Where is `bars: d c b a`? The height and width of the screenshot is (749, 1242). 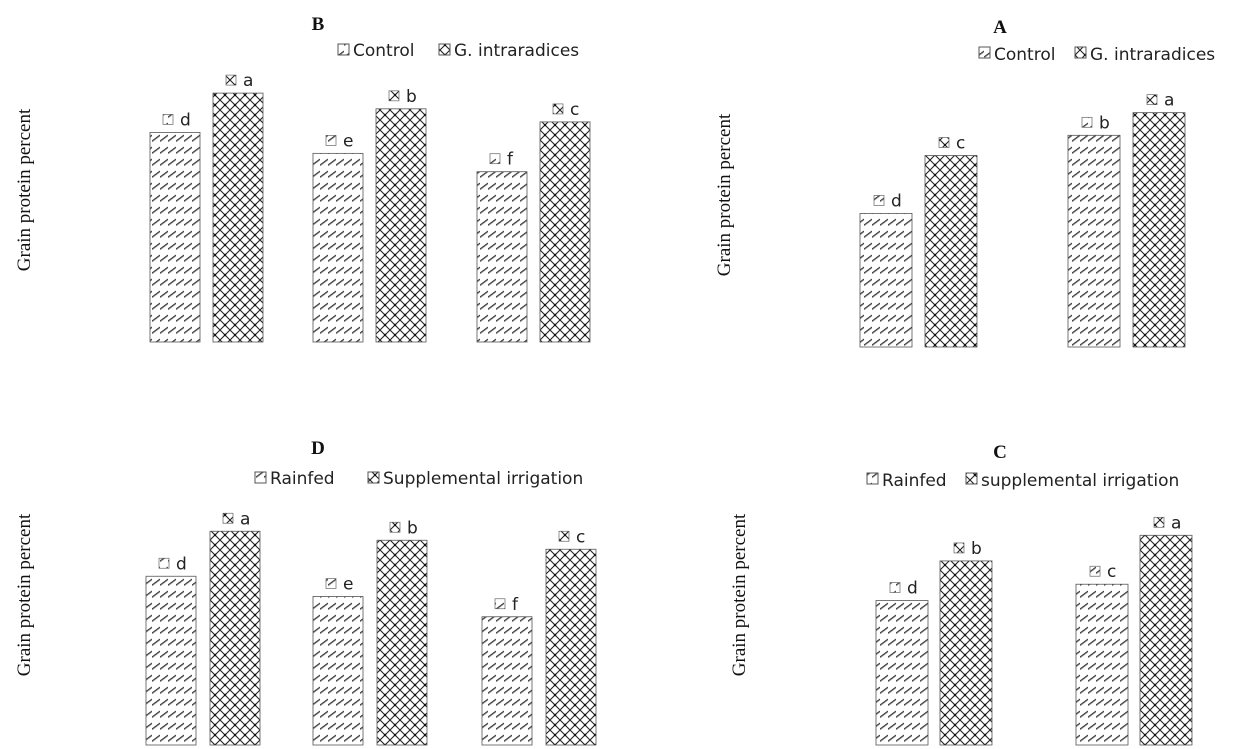
bars: d c b a is located at coordinates (1022, 219).